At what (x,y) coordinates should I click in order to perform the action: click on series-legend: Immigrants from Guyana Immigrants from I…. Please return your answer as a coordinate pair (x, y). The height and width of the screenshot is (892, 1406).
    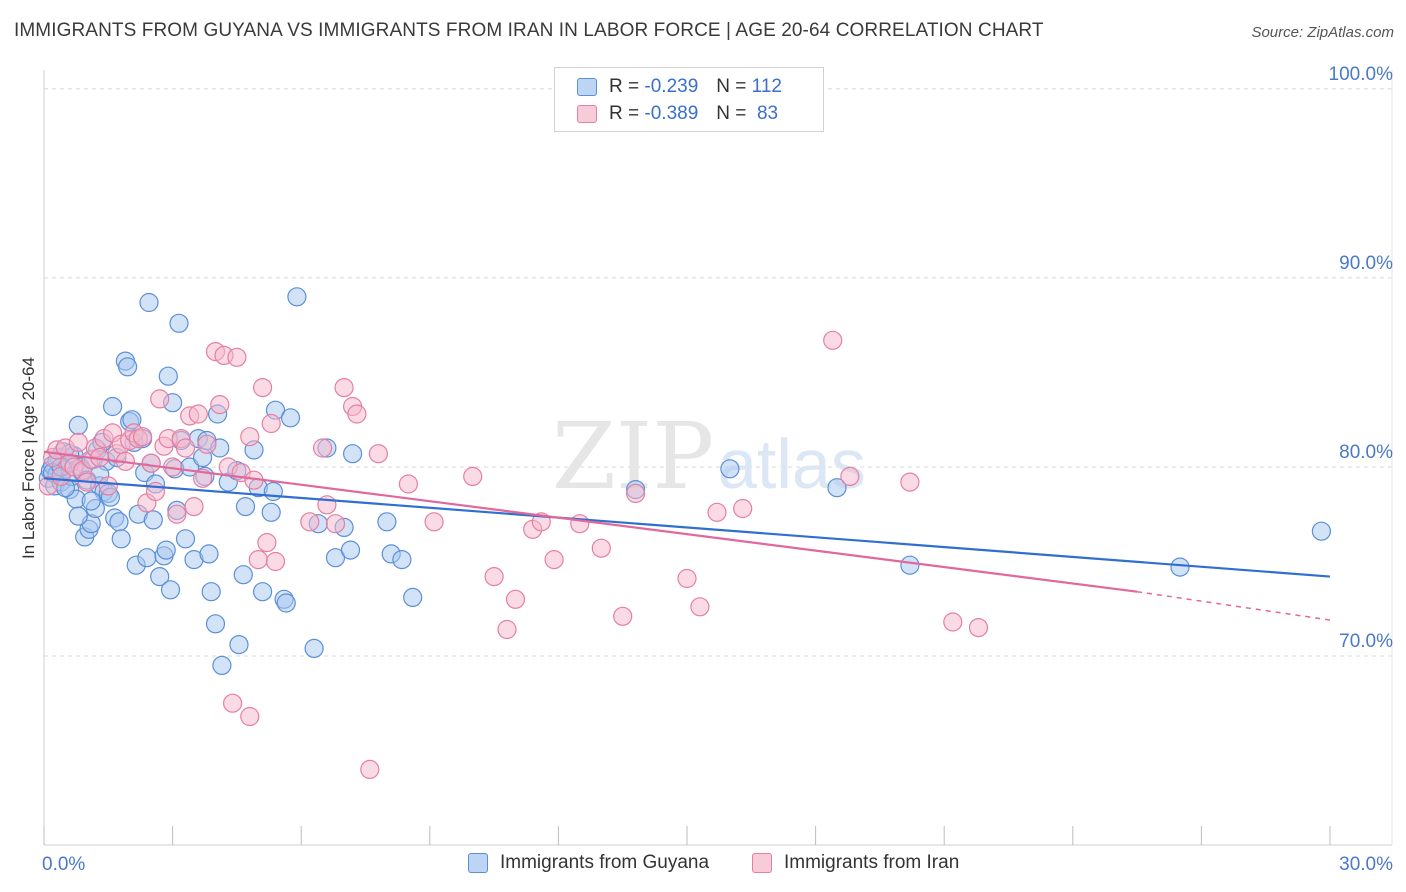
    Looking at the image, I should click on (703, 865).